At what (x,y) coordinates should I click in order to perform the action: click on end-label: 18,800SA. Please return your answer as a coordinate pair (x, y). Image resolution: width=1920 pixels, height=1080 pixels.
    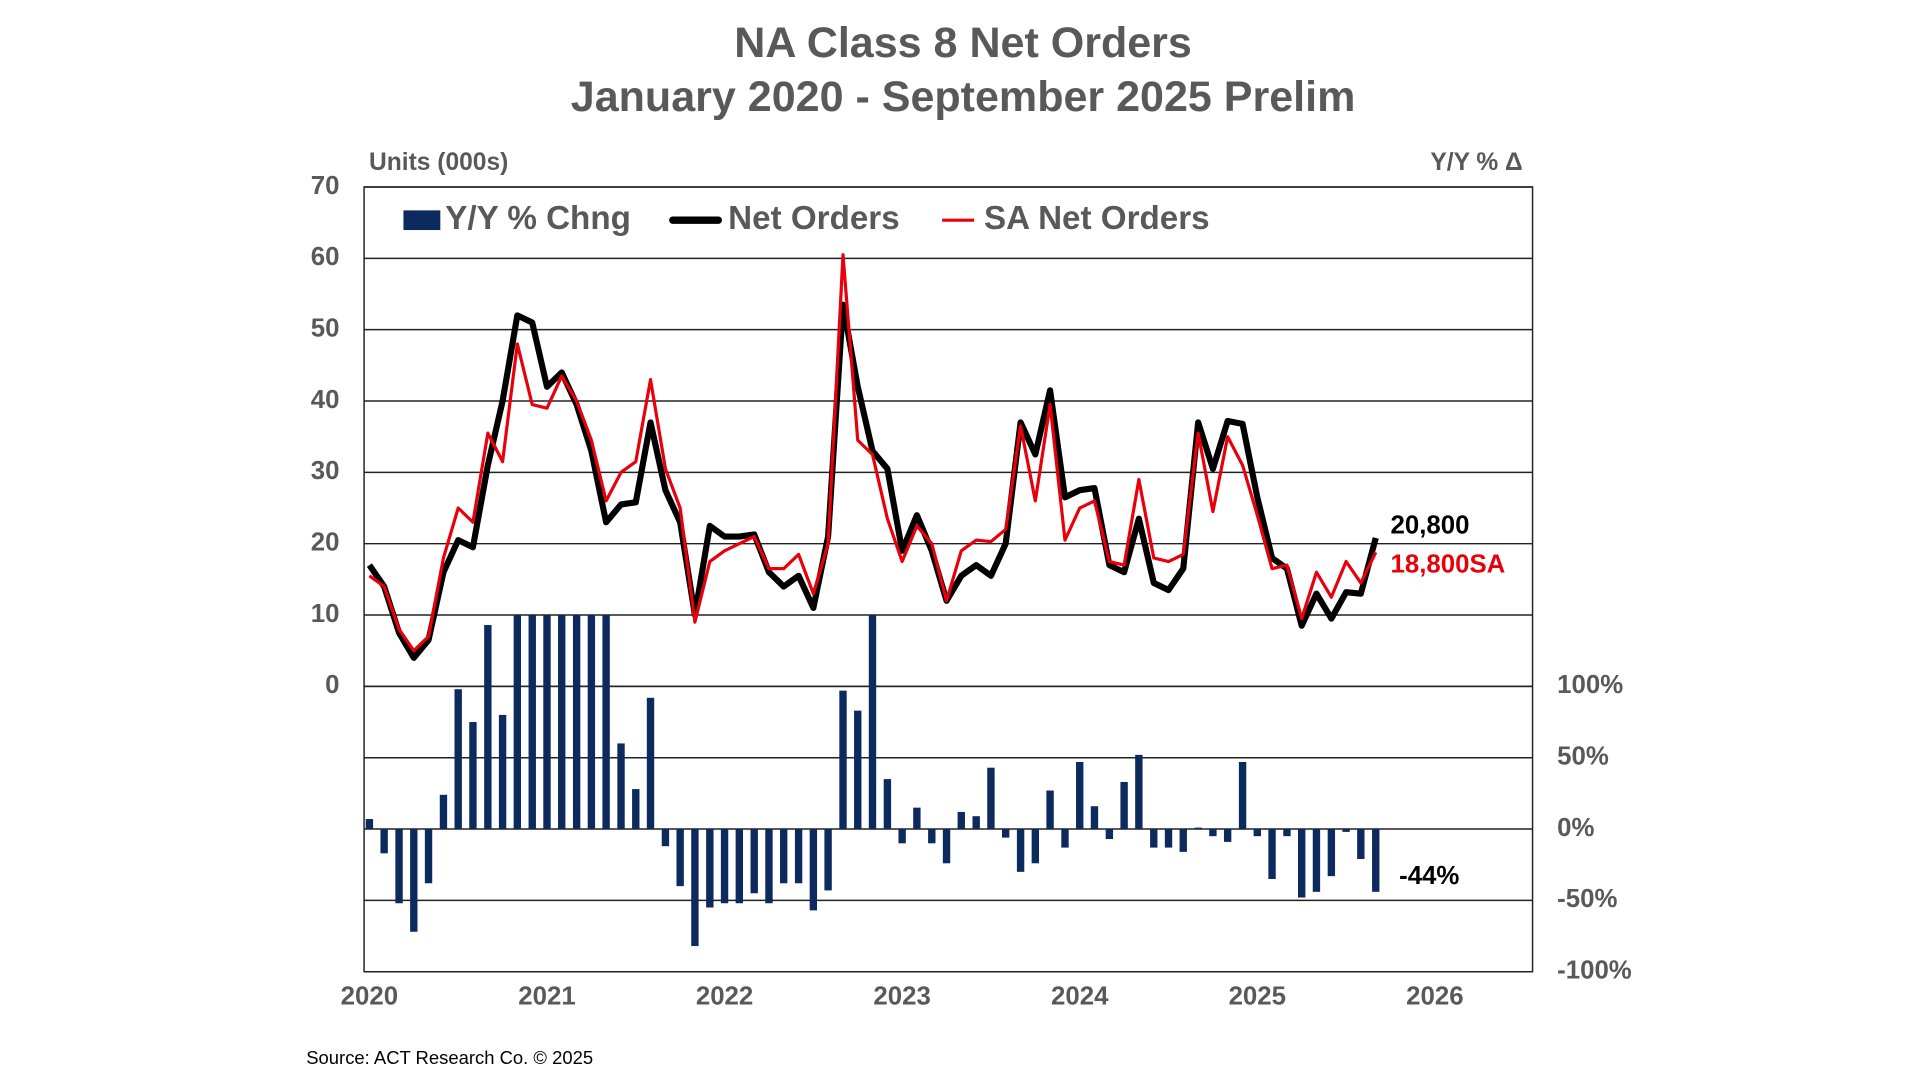
    Looking at the image, I should click on (1448, 565).